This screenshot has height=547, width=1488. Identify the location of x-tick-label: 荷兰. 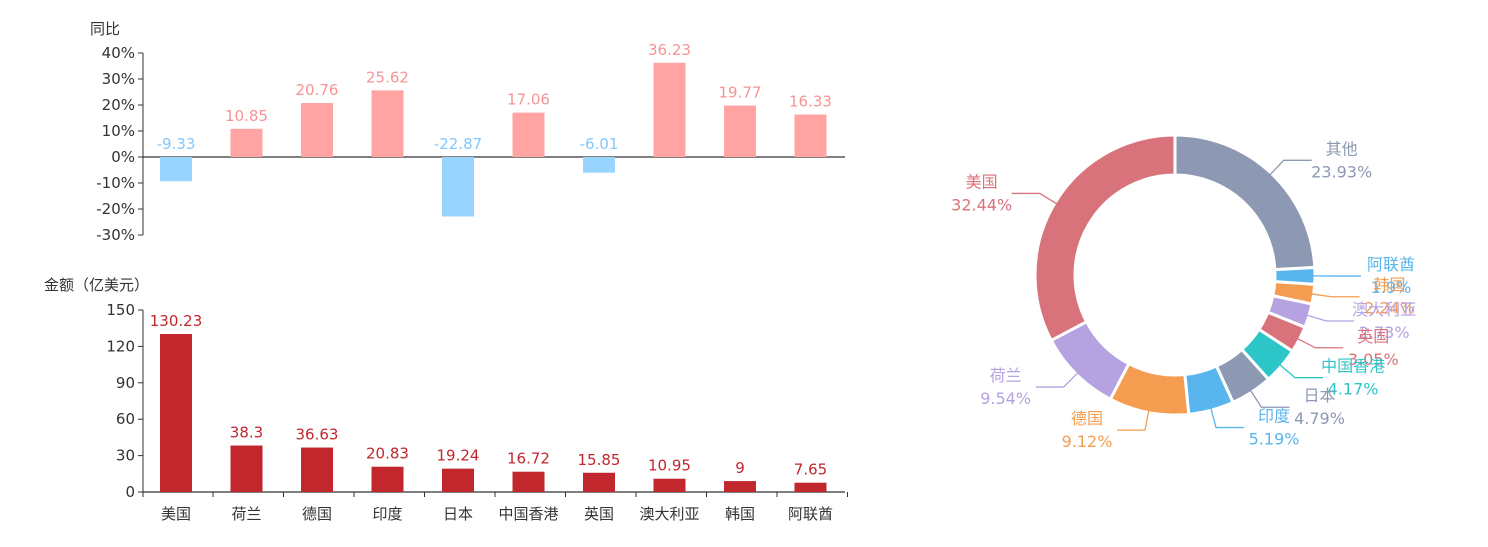
(246, 514).